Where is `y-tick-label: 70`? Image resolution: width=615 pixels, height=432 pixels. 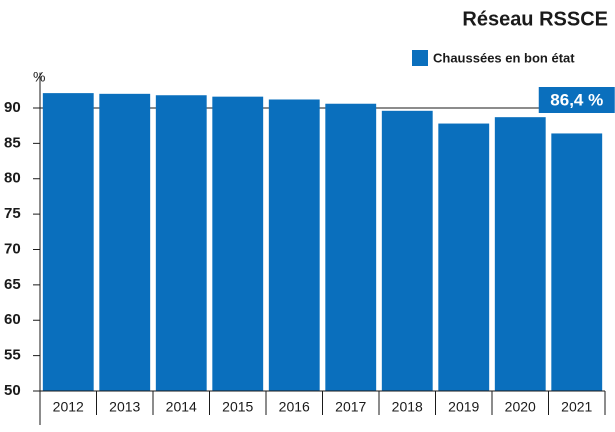 y-tick-label: 70 is located at coordinates (12, 248).